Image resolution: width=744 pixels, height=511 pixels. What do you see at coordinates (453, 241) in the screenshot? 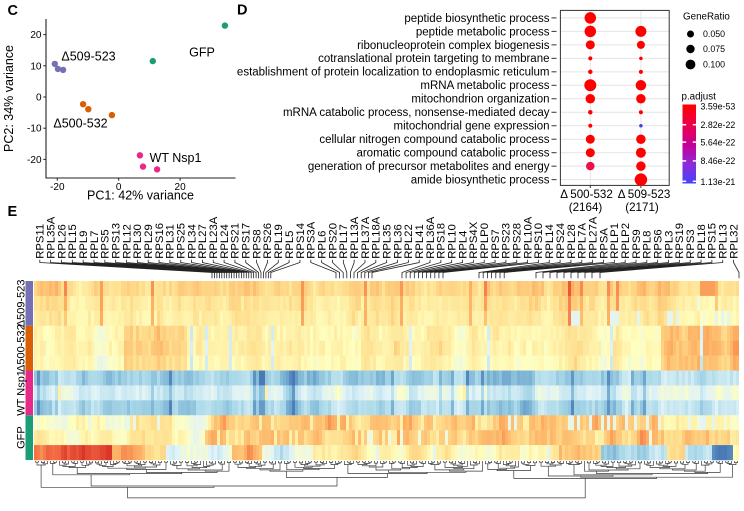
I see `svg-text: RPL10` at bounding box center [453, 241].